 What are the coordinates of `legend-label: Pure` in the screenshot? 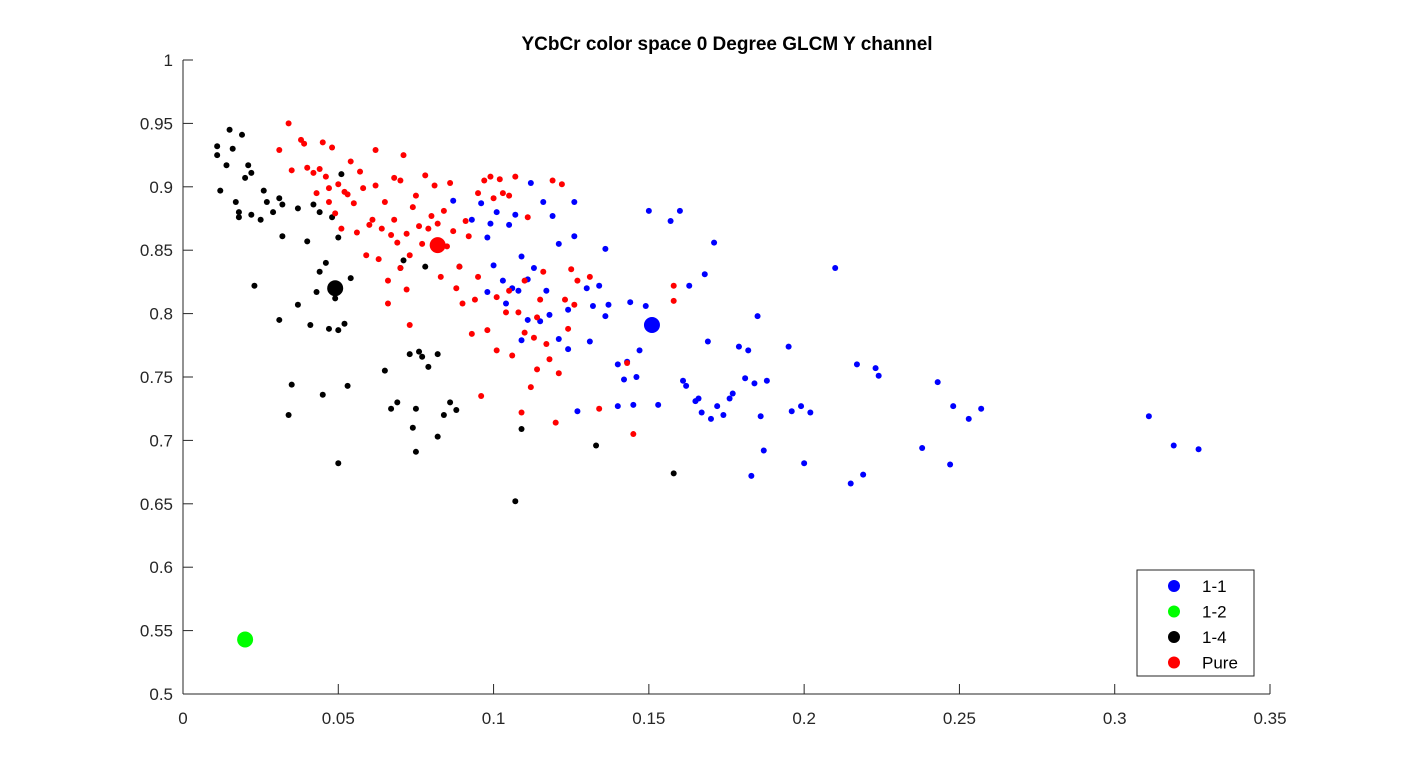 It's located at (1220, 663).